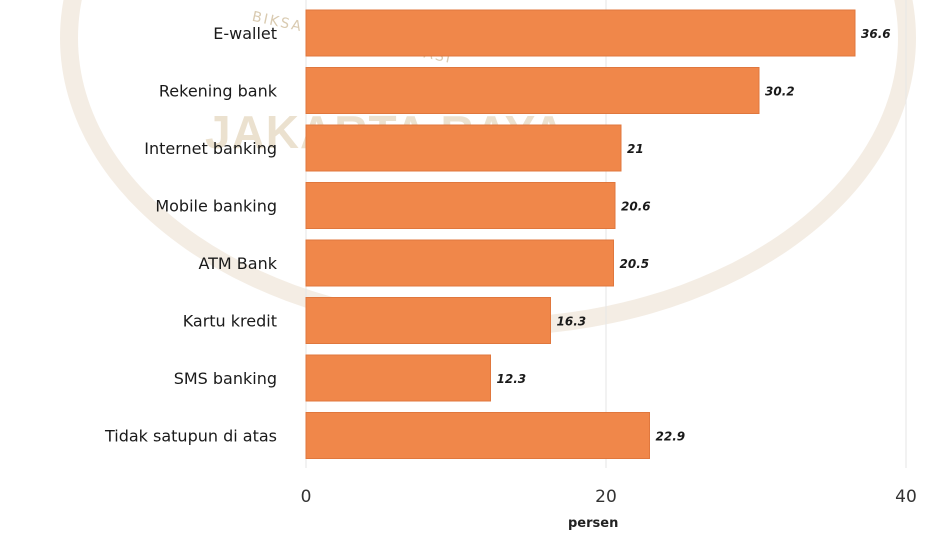 Image resolution: width=926 pixels, height=533 pixels. What do you see at coordinates (210, 148) in the screenshot?
I see `category-label: Internet banking` at bounding box center [210, 148].